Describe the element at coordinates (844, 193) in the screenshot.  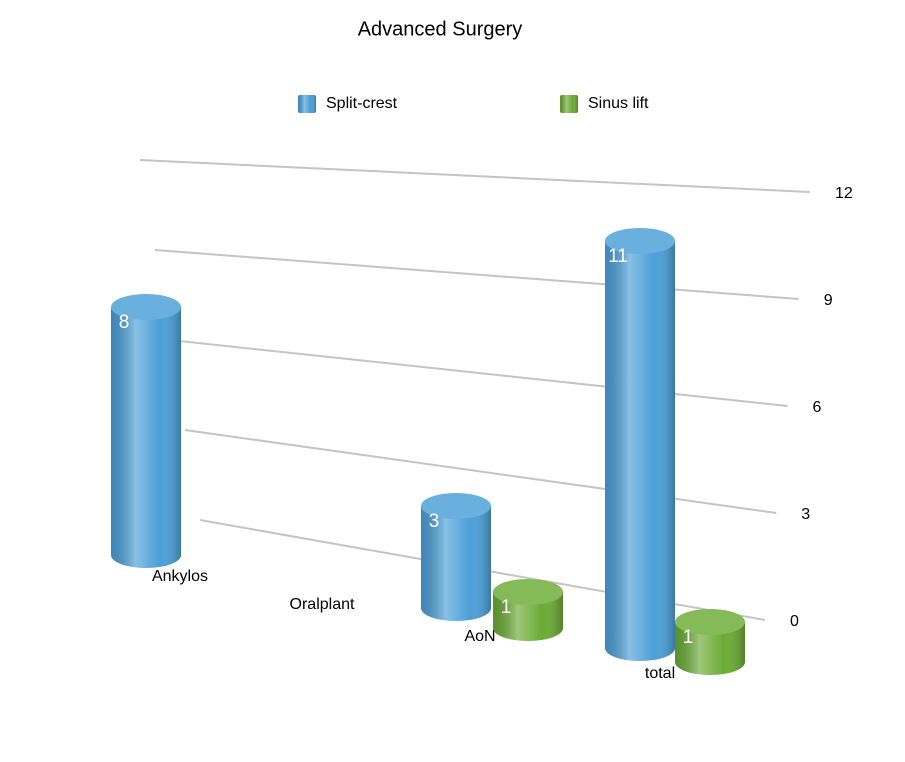
I see `y-tick-label: 12` at that location.